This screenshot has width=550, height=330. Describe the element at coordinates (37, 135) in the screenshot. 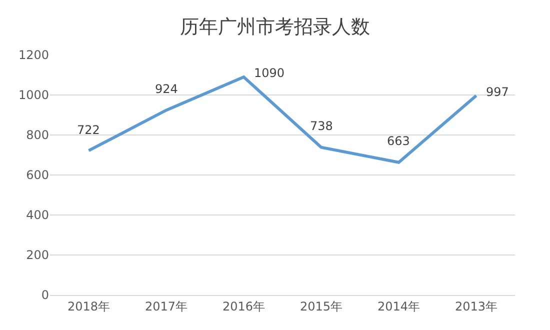

I see `y-tick-label: 800` at that location.